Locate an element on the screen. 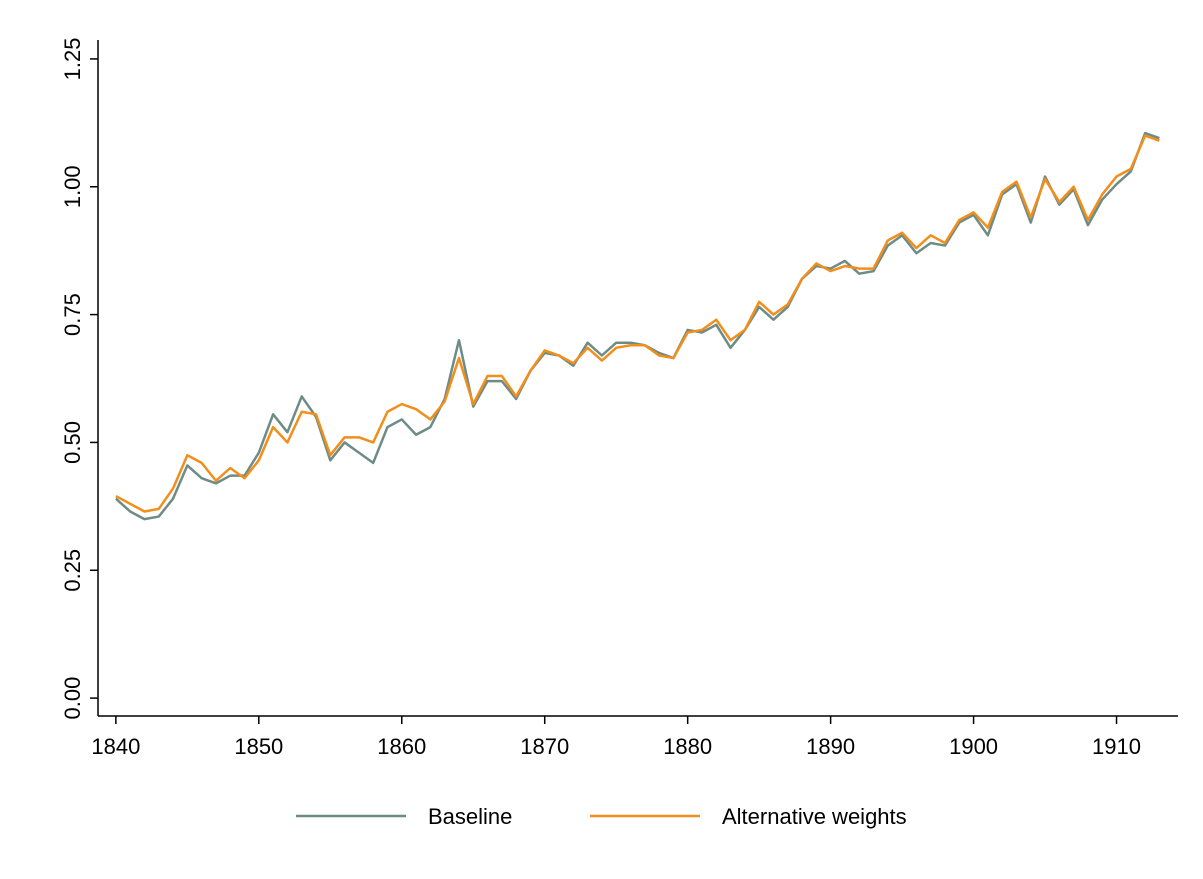 Image resolution: width=1203 pixels, height=879 pixels. x-tick-label: 1850 is located at coordinates (258, 746).